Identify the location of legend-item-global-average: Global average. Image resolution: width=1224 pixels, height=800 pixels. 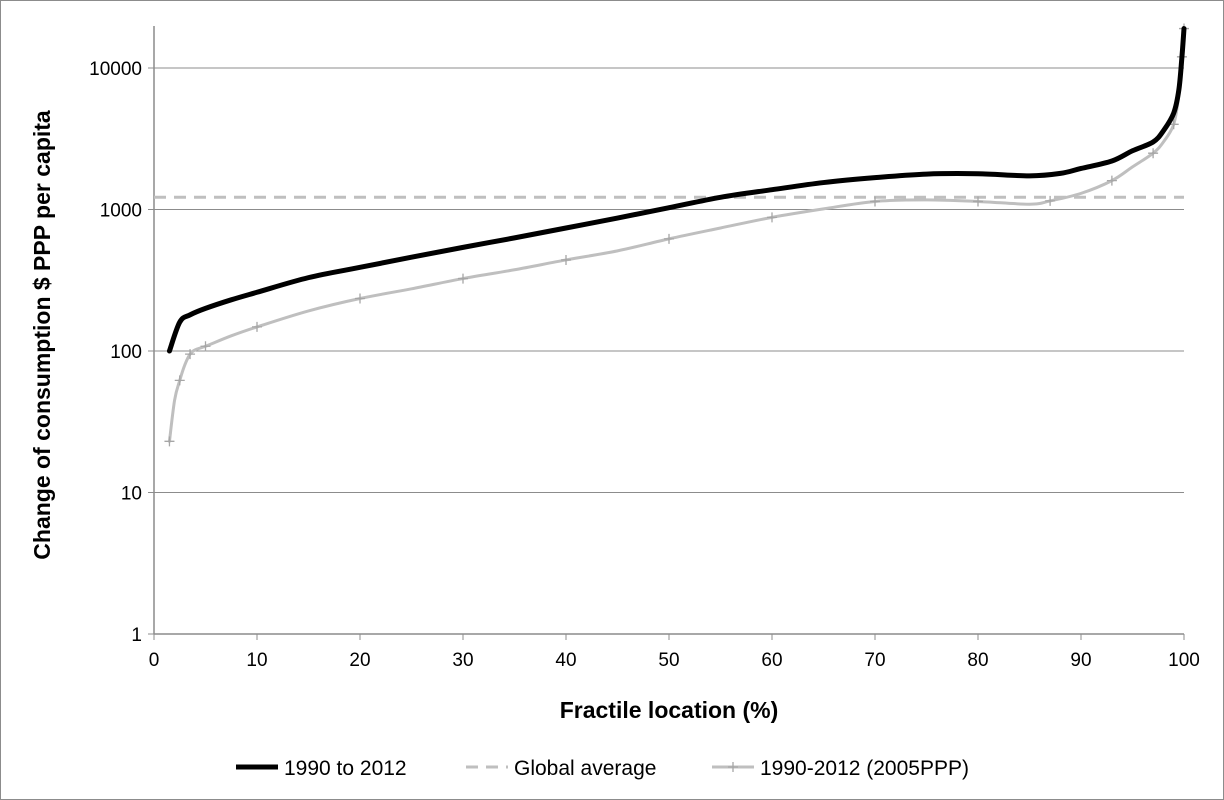
(561, 768).